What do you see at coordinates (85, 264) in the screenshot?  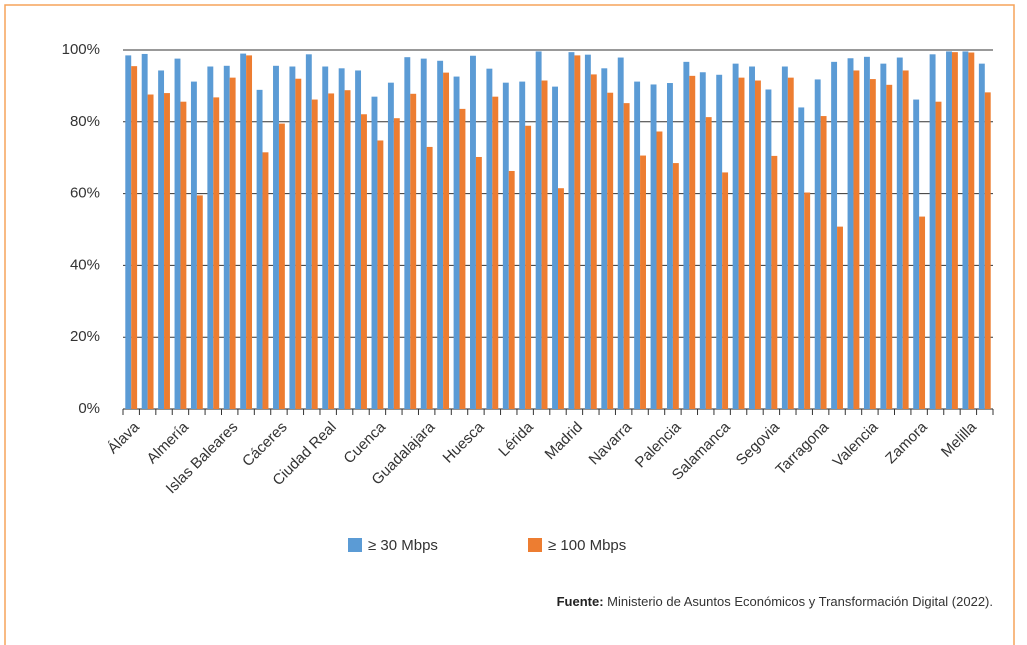 I see `y-tick-label: 40%` at bounding box center [85, 264].